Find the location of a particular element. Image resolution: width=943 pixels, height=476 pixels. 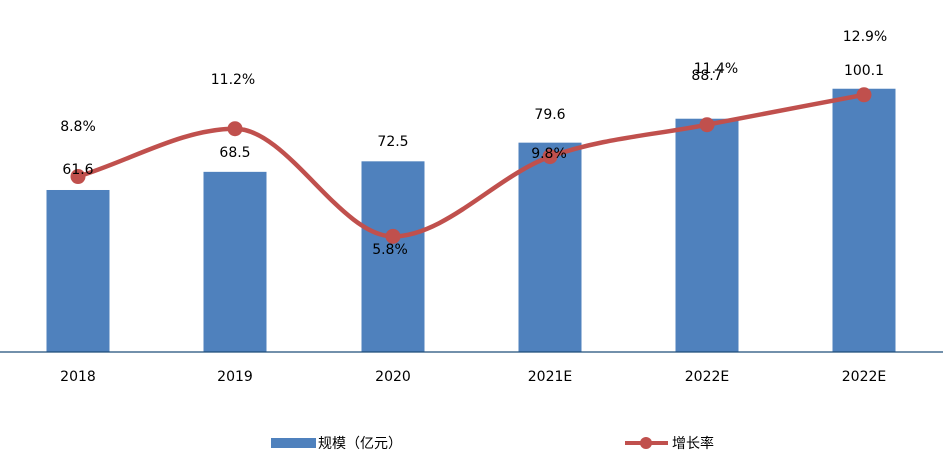

x-tick-label-5: 2022E is located at coordinates (864, 377).